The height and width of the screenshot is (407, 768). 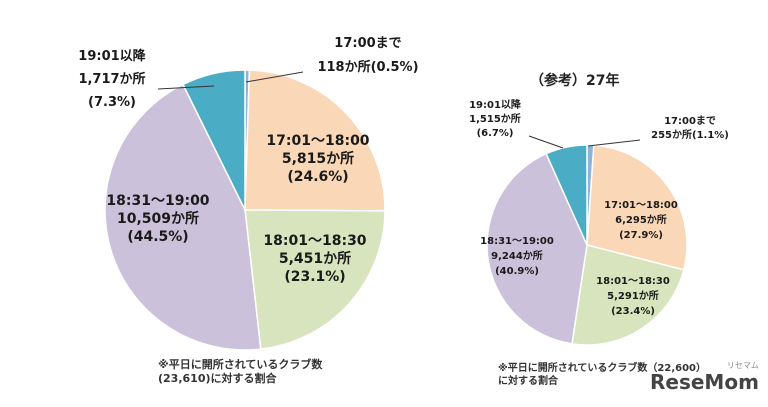 I want to click on slice-label-line: (23.4%), so click(x=633, y=311).